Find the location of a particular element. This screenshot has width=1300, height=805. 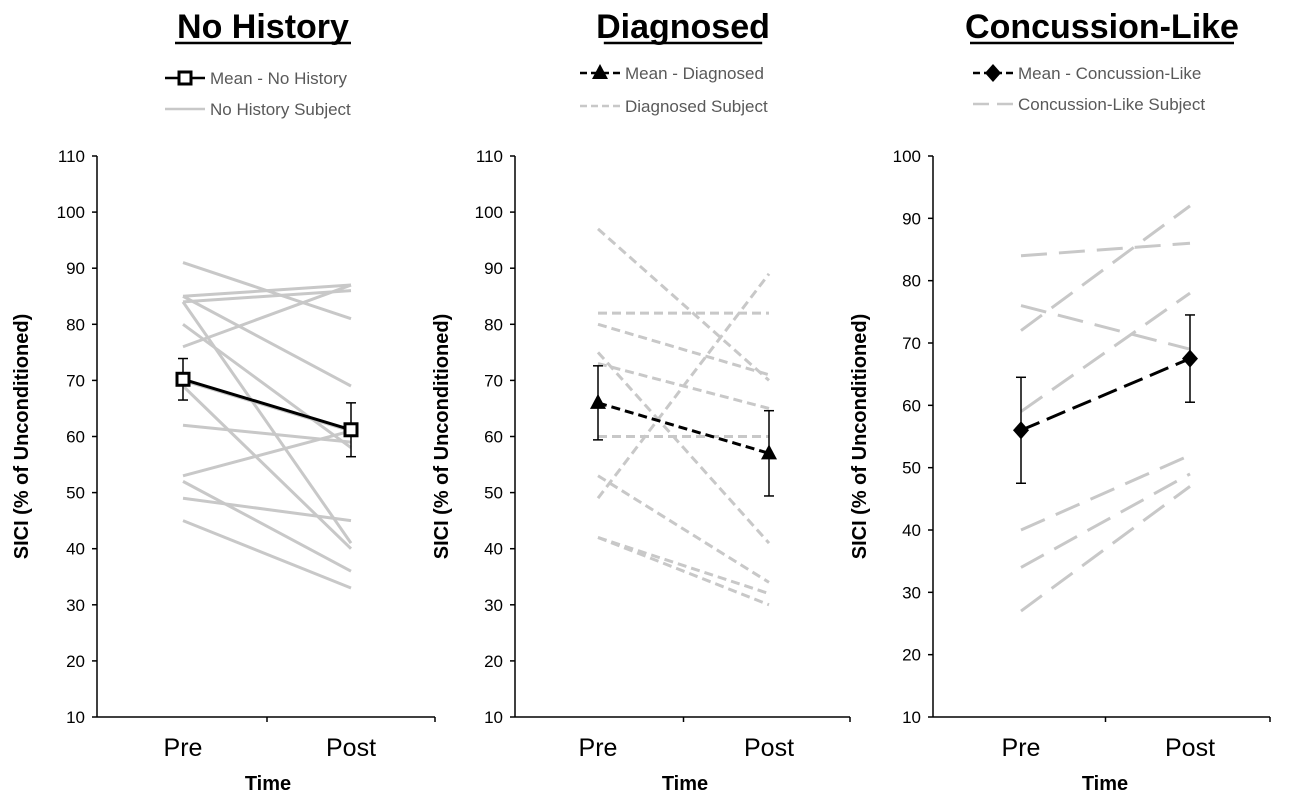

legend-subject-label: Diagnosed Subject is located at coordinates (696, 106).